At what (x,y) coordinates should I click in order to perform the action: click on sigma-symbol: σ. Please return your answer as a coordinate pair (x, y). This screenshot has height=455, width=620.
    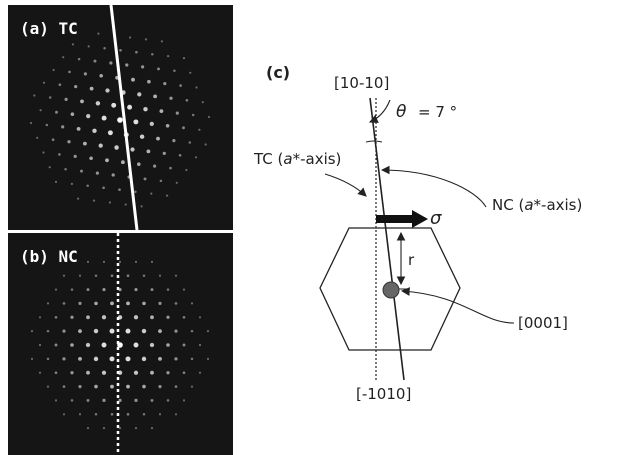
    Looking at the image, I should click on (436, 218).